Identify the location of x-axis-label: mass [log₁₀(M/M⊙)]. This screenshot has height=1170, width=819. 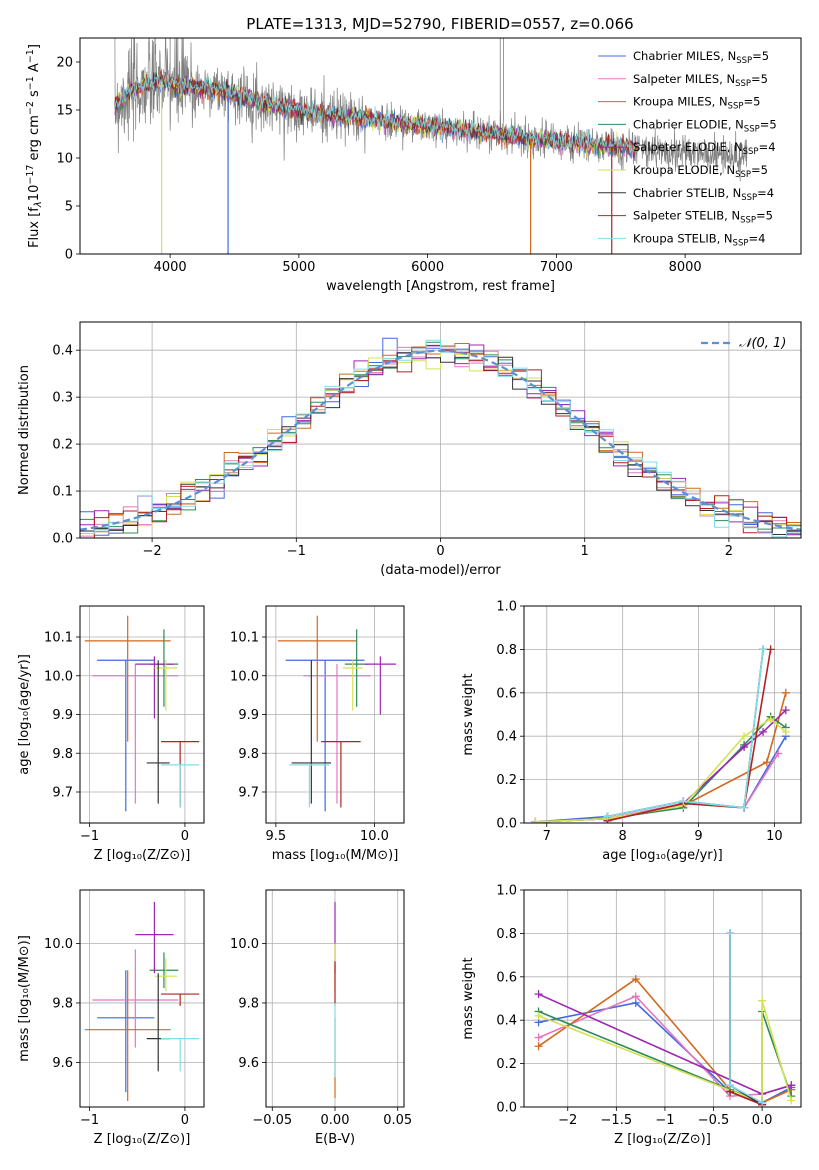
(335, 855).